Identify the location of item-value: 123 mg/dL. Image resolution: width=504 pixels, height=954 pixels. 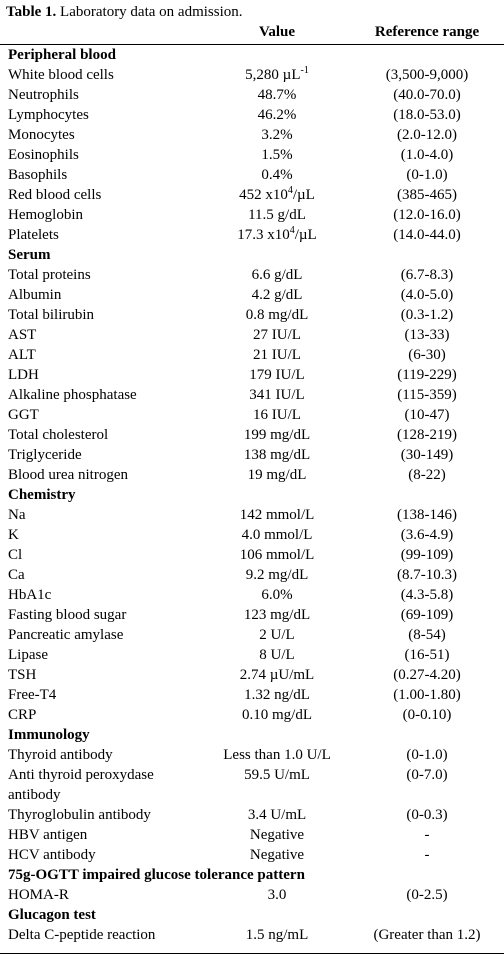
(277, 615).